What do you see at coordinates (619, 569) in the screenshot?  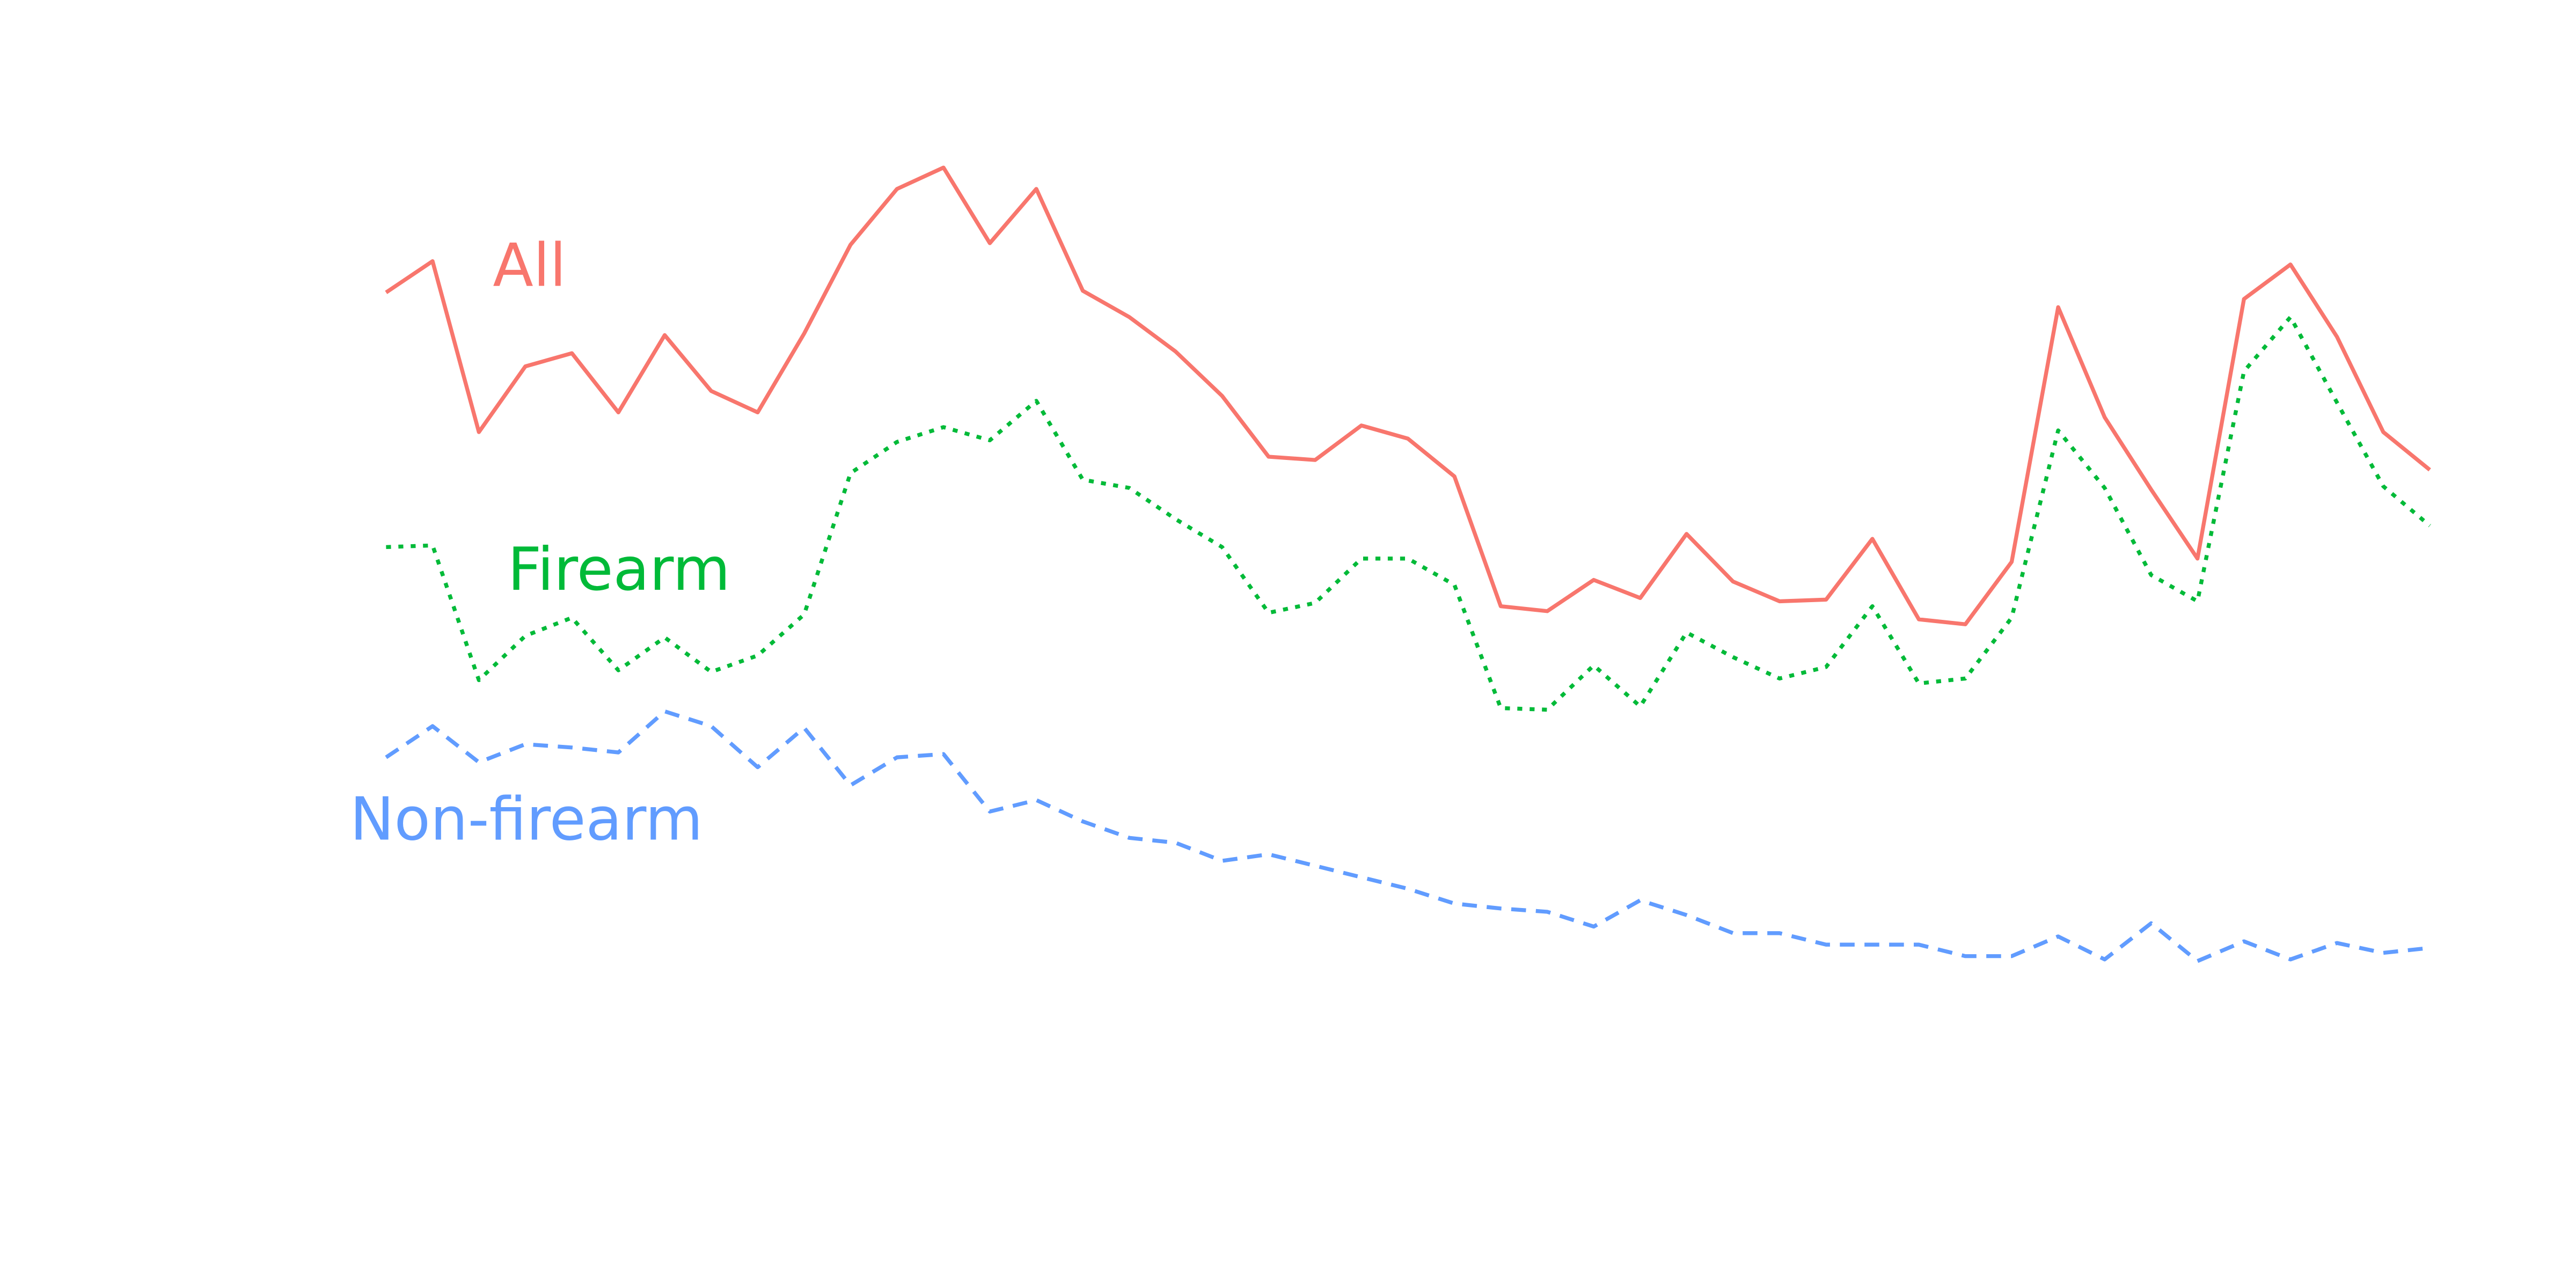 I see `label-firearm: Firearm` at bounding box center [619, 569].